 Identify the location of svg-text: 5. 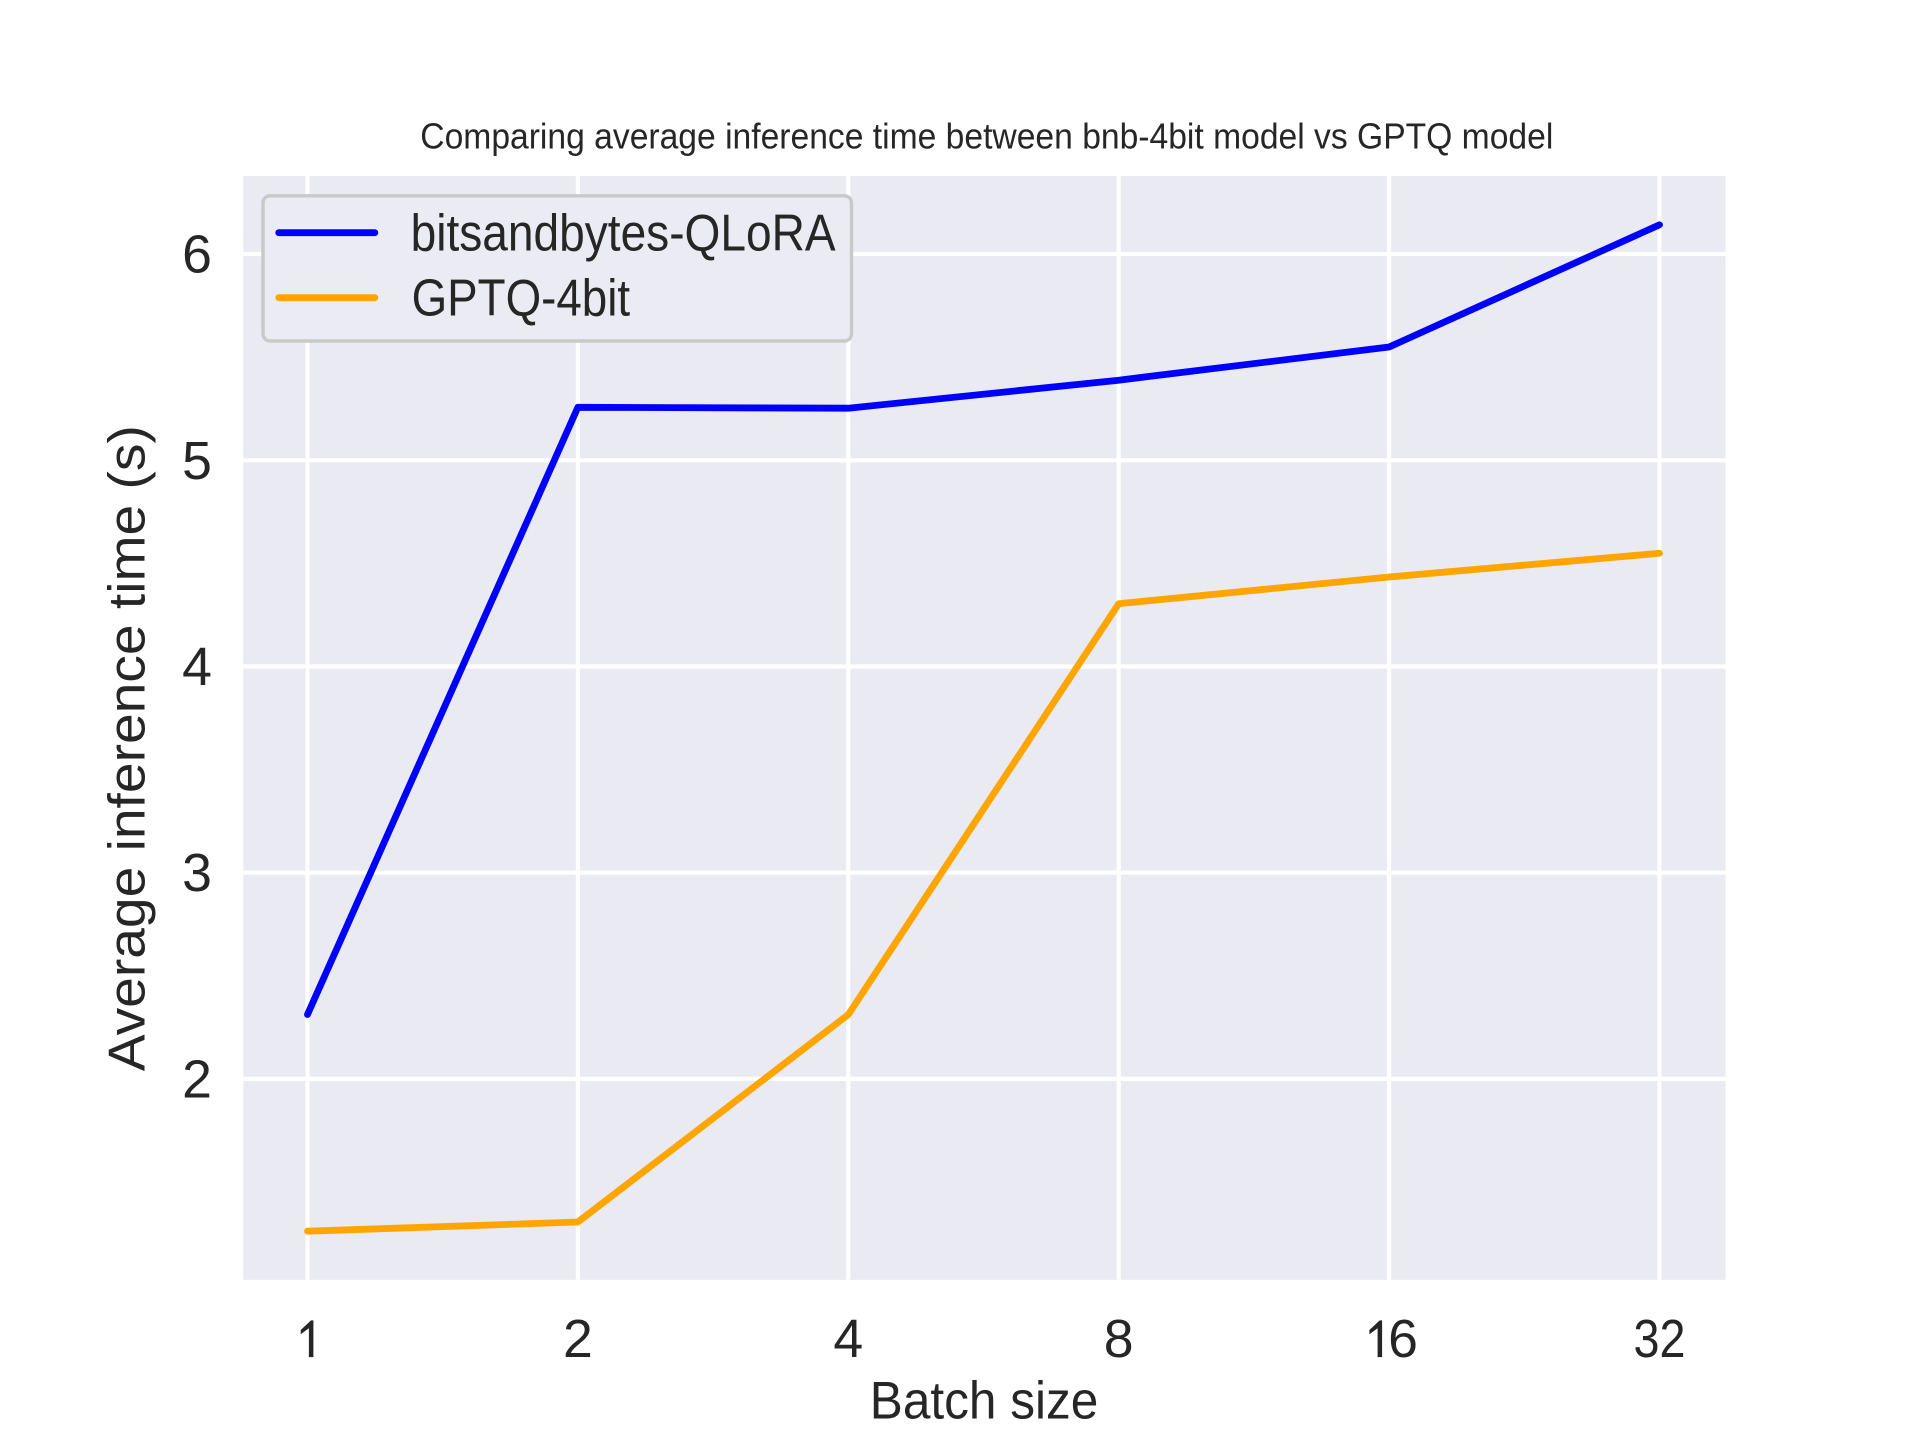
(197, 461).